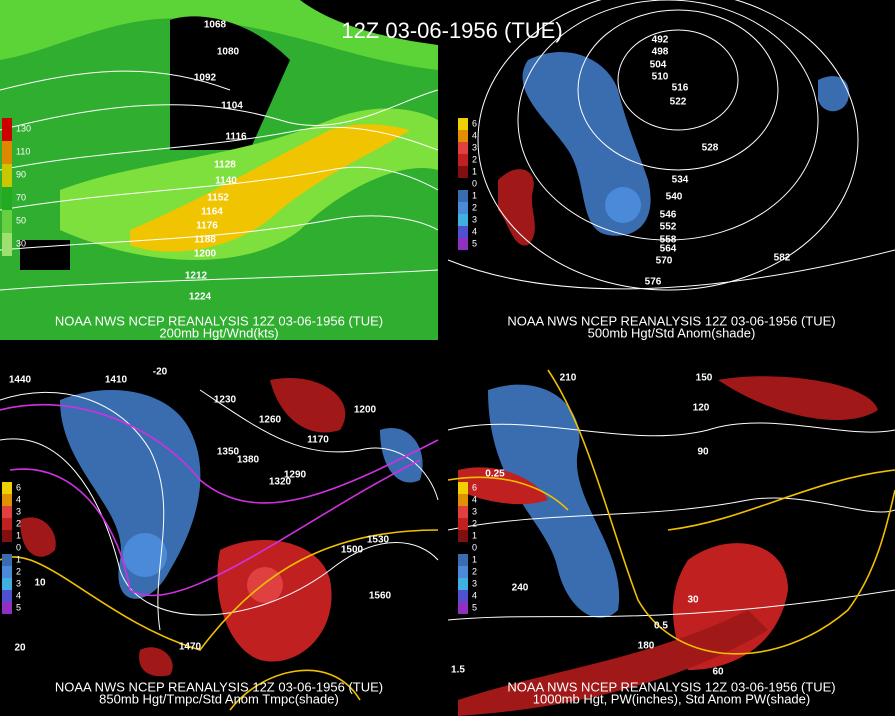 The image size is (895, 716). Describe the element at coordinates (226, 181) in the screenshot. I see `contour-label: 1140` at that location.